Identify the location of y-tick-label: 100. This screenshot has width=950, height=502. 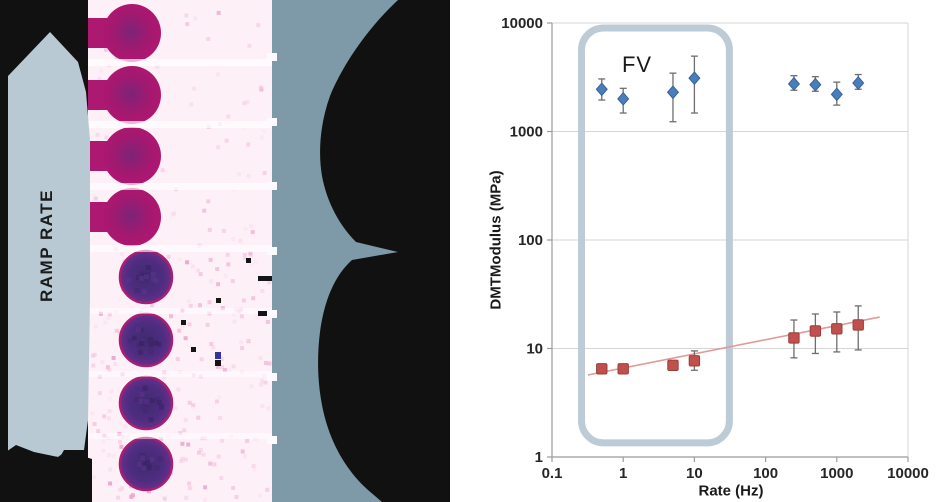
(530, 240).